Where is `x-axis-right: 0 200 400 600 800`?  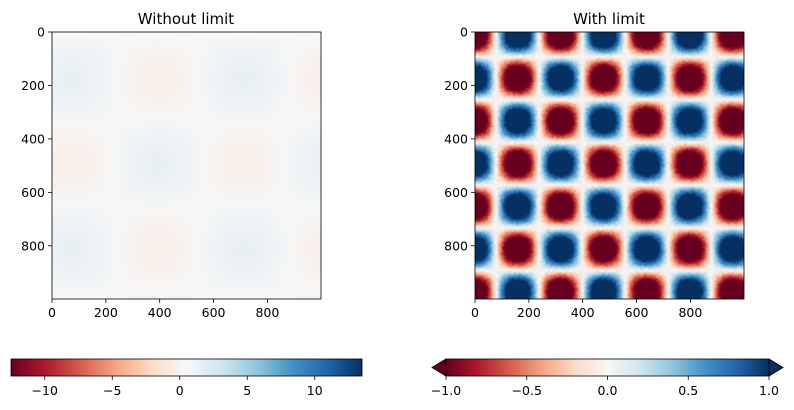 x-axis-right: 0 200 400 600 800 is located at coordinates (586, 309).